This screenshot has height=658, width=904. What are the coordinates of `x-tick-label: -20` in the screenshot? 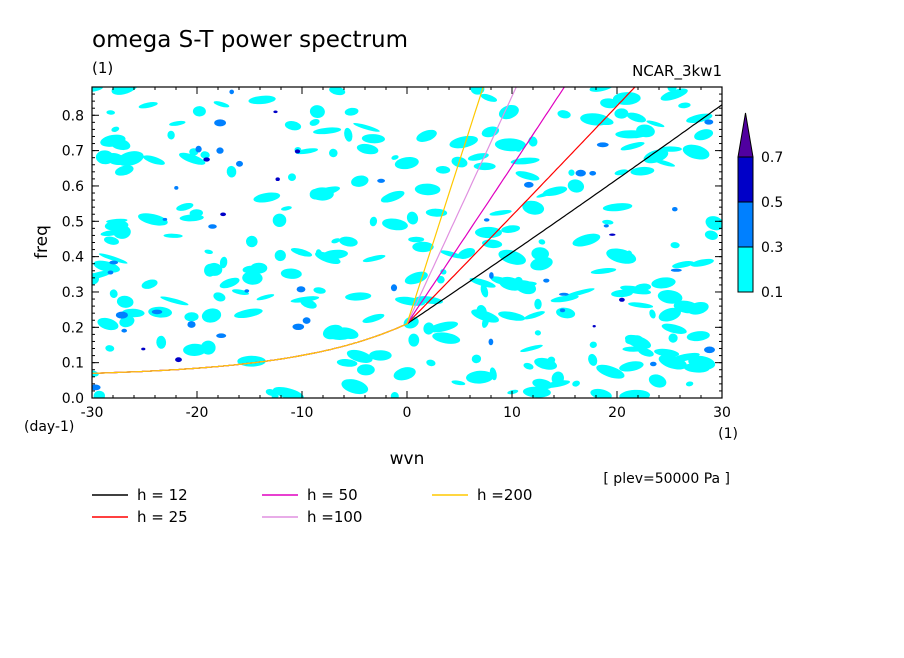 It's located at (197, 413).